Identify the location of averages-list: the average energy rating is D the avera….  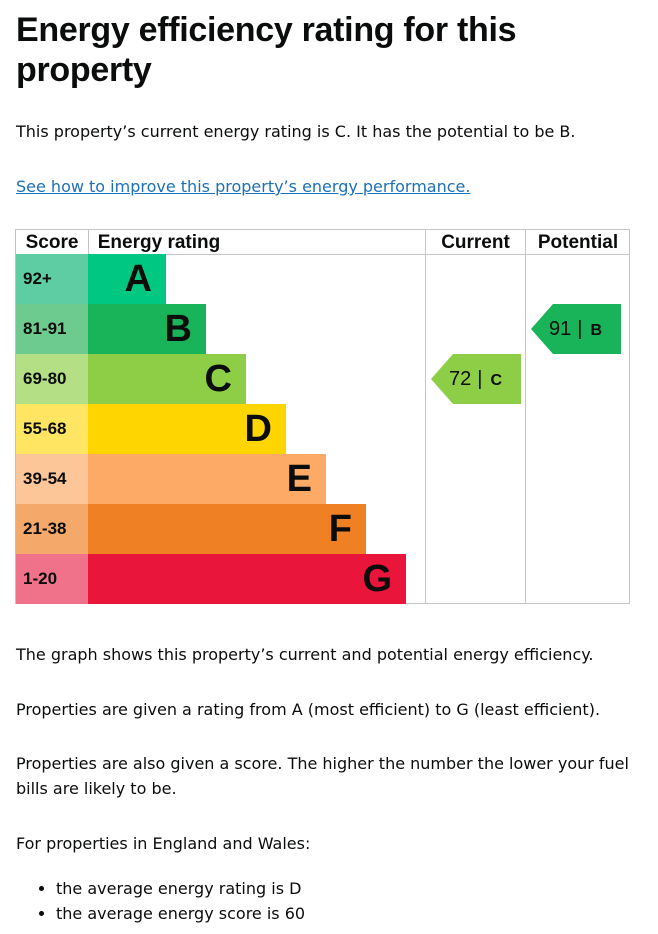
(160, 901).